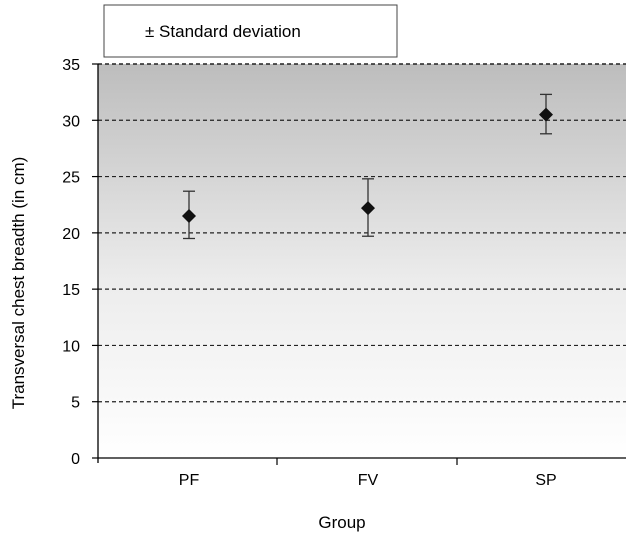 This screenshot has width=626, height=536. I want to click on y-tick-labels: 0 5 10 15 20 25 30 35, so click(71, 262).